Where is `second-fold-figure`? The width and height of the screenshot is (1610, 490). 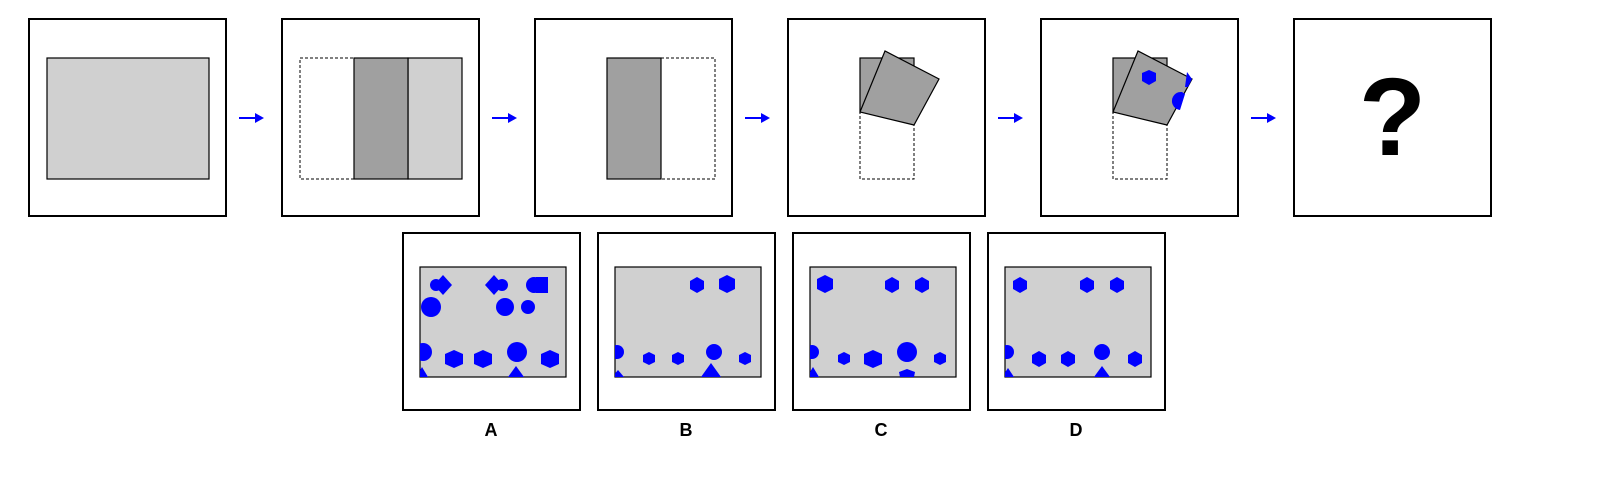
second-fold-figure is located at coordinates (661, 118).